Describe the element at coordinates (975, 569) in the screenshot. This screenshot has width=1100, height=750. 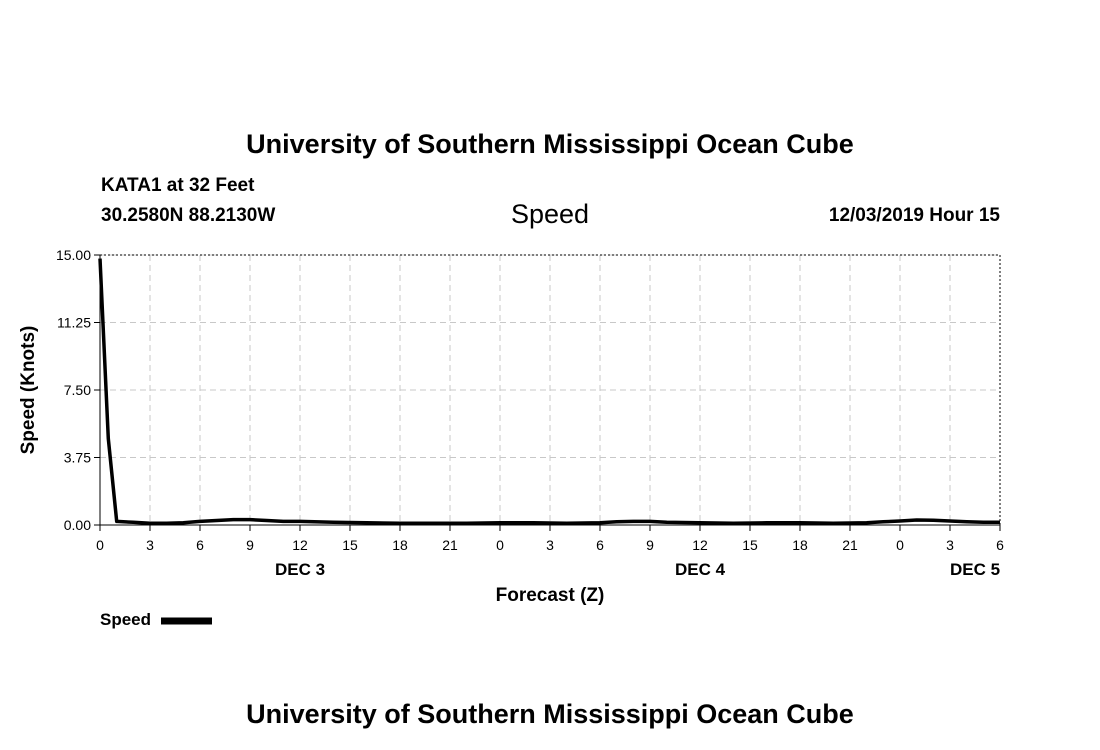
I see `day-label: DEC 5` at that location.